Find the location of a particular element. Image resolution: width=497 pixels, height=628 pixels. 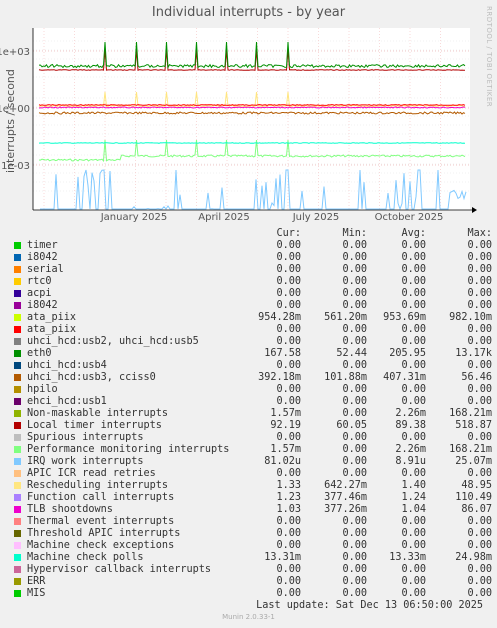

legend-avg: 205.95 is located at coordinates (407, 353).